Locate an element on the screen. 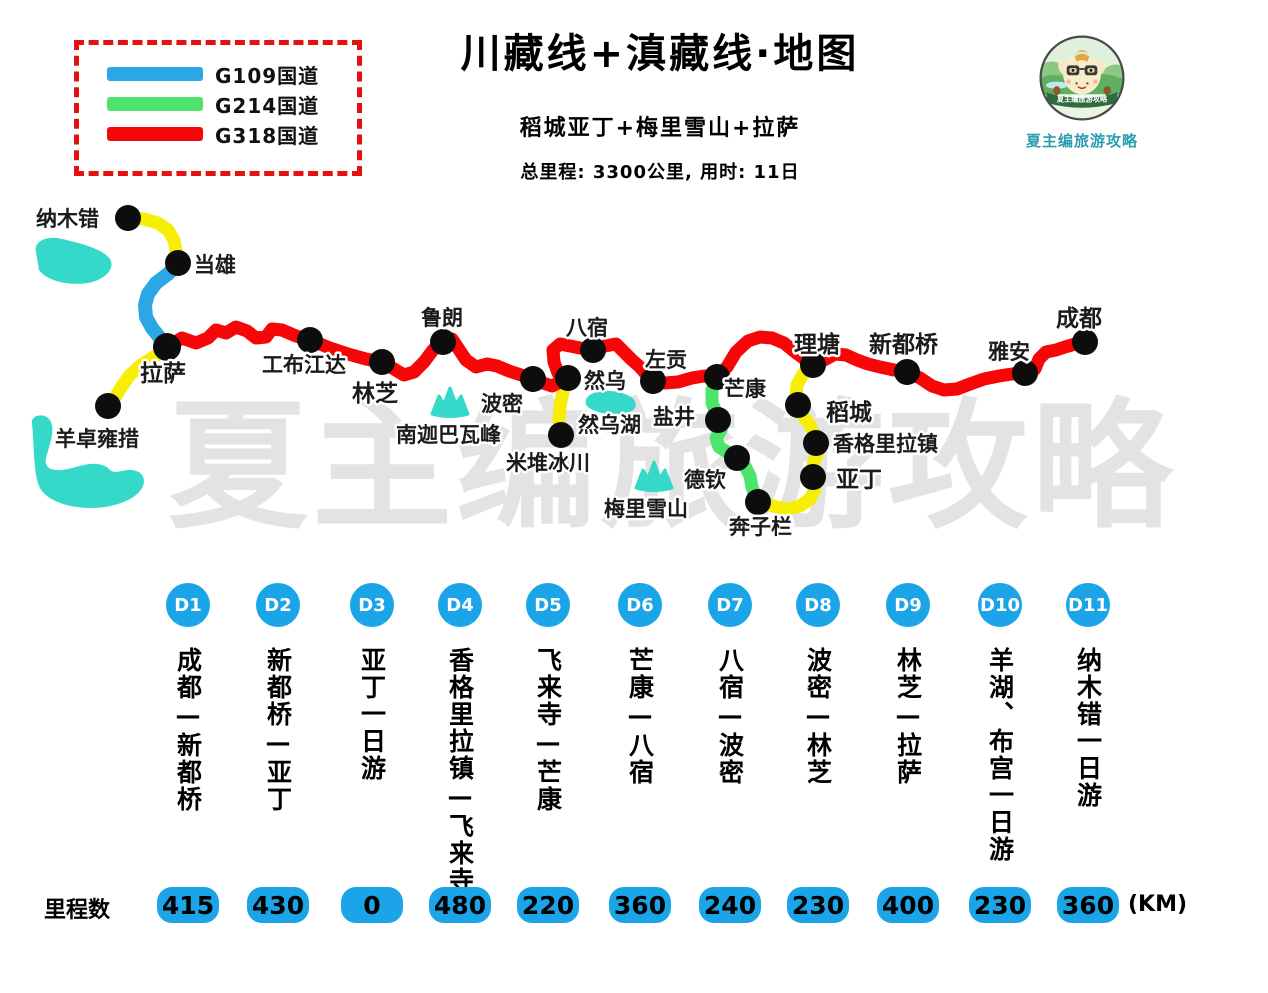 This screenshot has width=1268, height=993. legend-row-g109: G109国道 is located at coordinates (232, 74).